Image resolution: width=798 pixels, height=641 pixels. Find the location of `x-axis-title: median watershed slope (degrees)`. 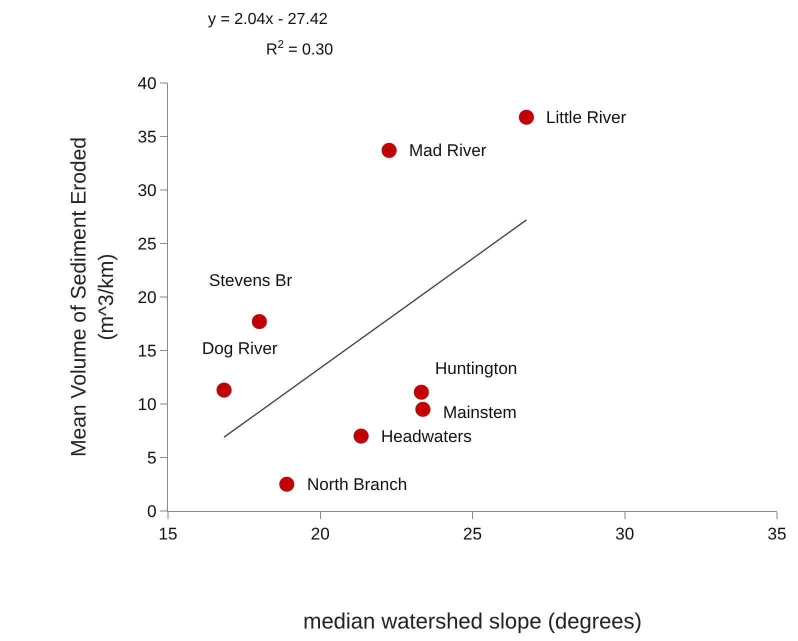

x-axis-title: median watershed slope (degrees) is located at coordinates (472, 621).